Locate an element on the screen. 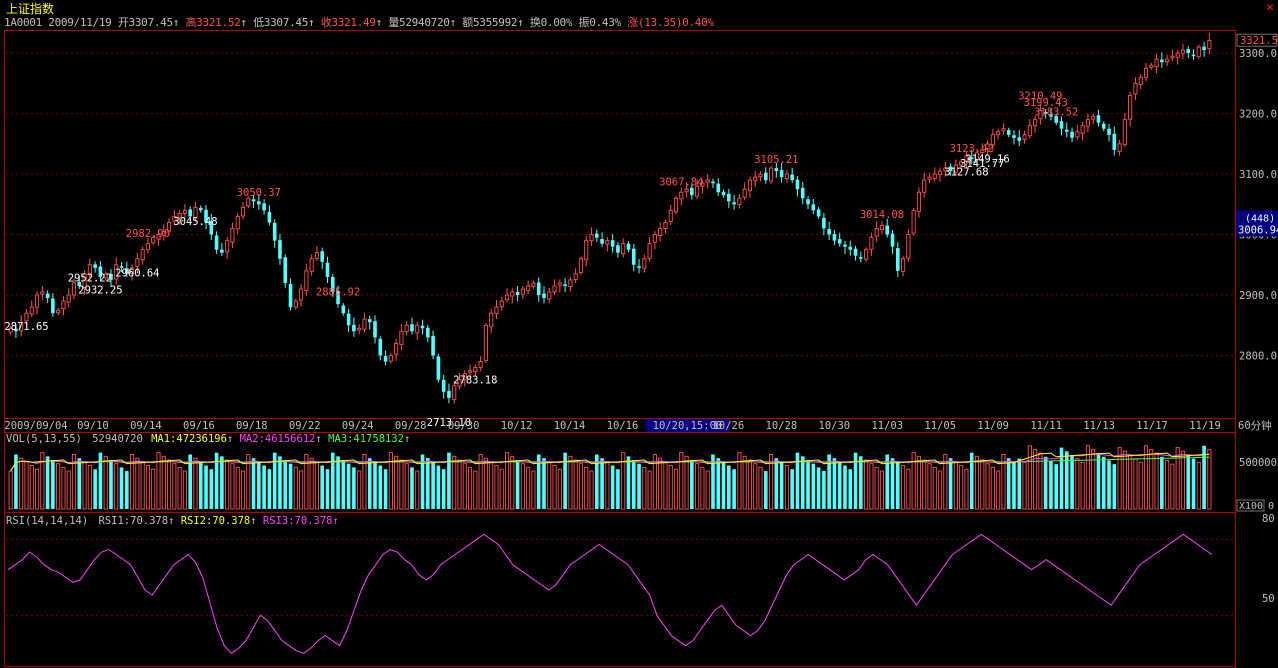  vol-axis-label: 500000 is located at coordinates (1258, 463).